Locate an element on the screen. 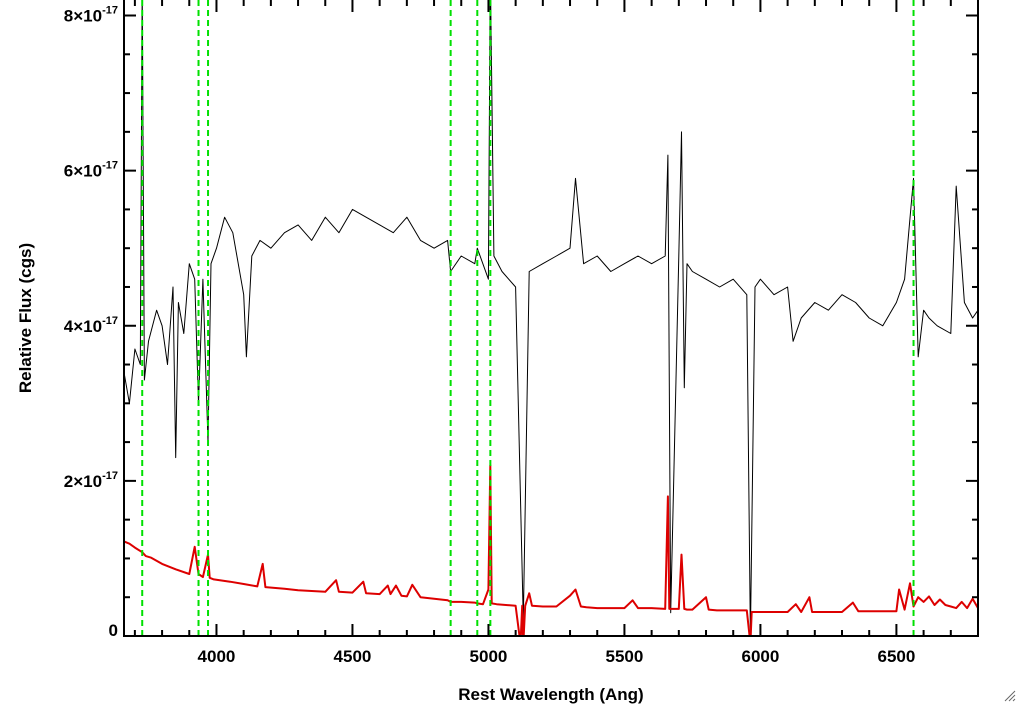 Image resolution: width=1020 pixels, height=706 pixels. x-tick-labels: 4000 4500 5000 5500 6000 6500 is located at coordinates (557, 656).